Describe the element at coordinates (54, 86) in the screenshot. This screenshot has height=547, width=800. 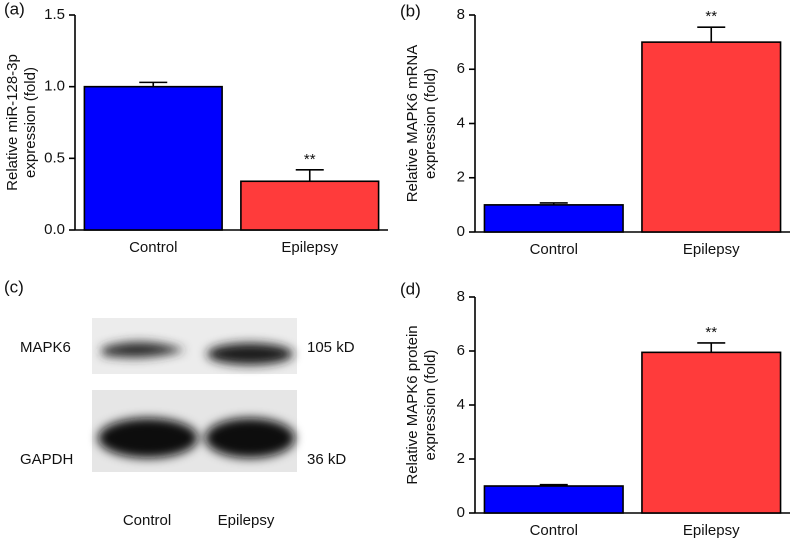
I see `y-tick-label: 1.0` at that location.